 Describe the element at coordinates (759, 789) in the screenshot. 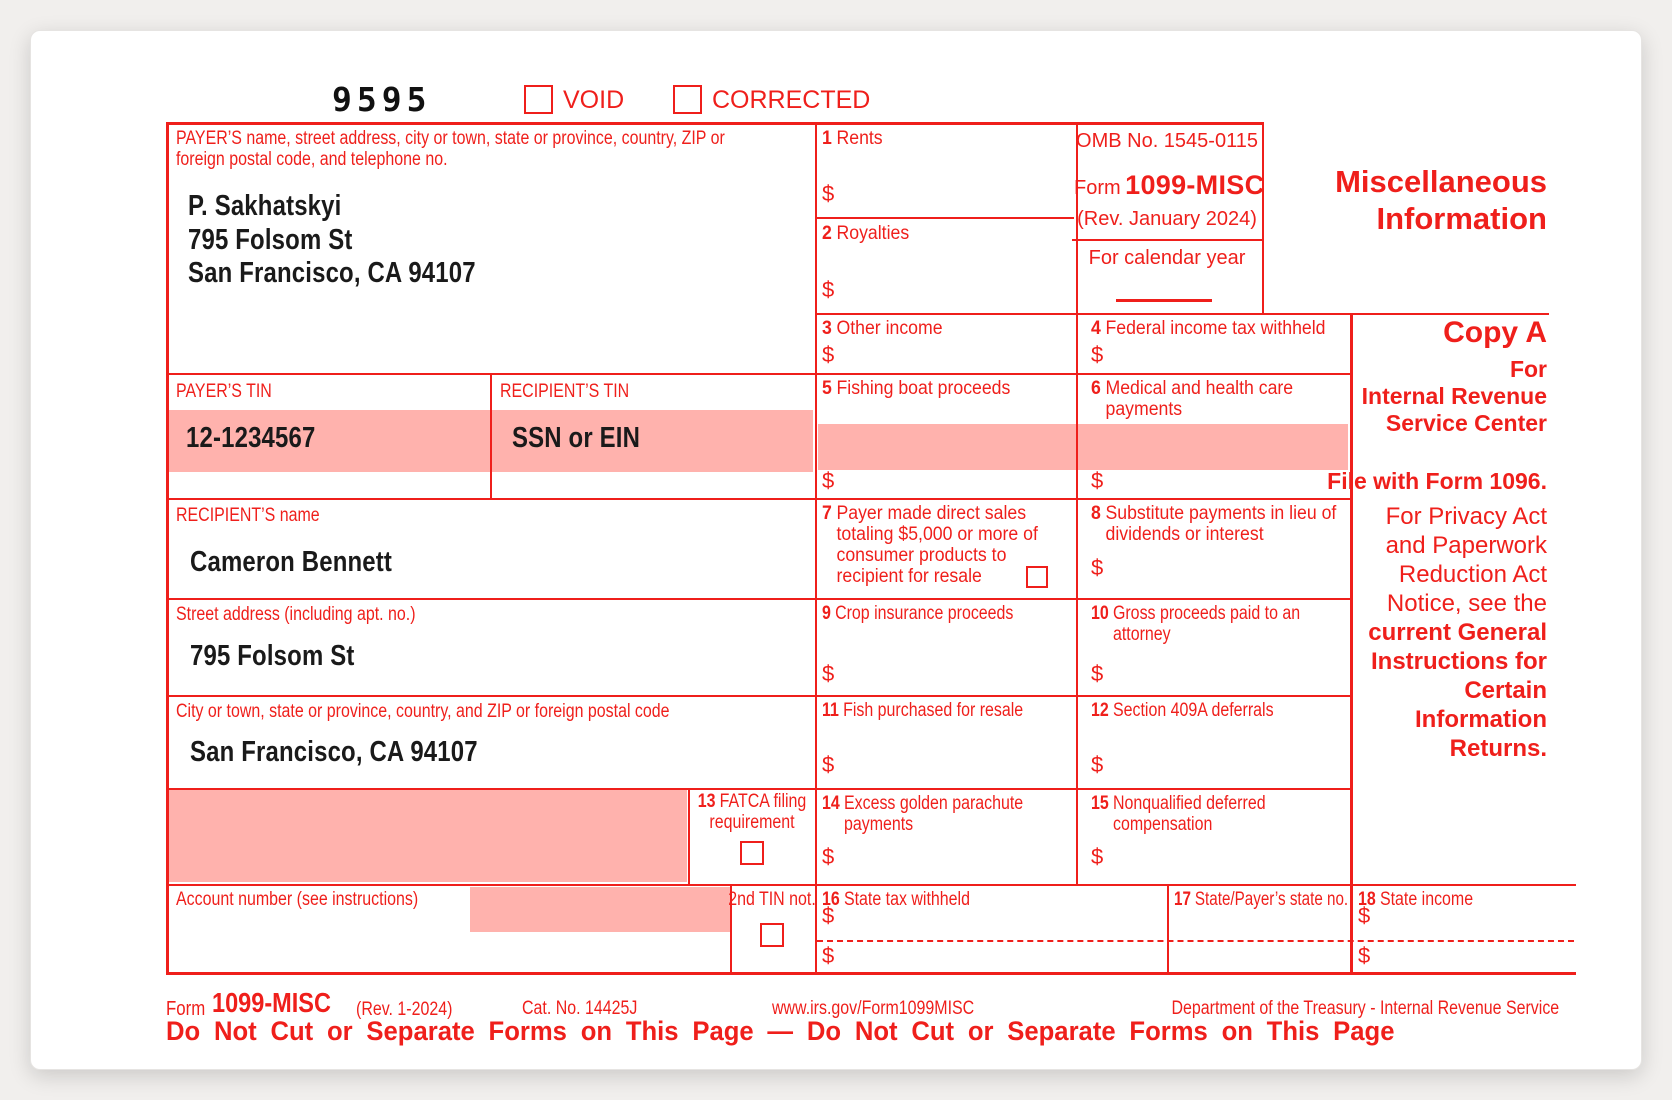

I see `grid-line-city-bottom` at that location.